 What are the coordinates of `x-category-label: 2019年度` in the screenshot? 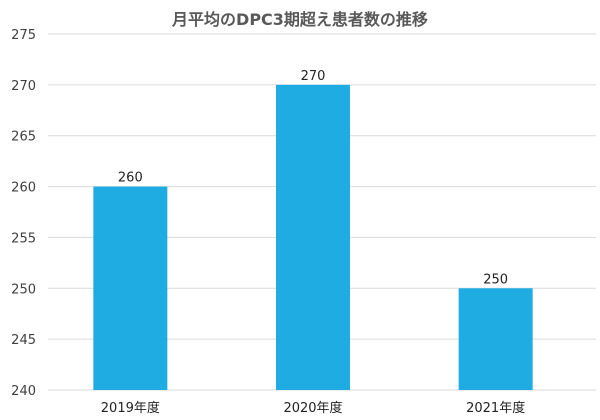 It's located at (130, 408).